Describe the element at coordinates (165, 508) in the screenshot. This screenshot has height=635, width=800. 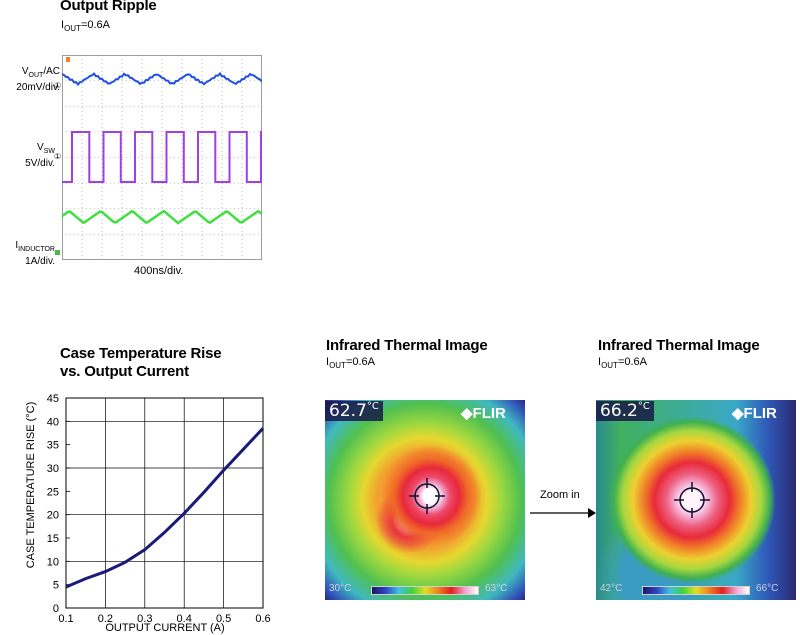
I see `temperature-rise-line` at that location.